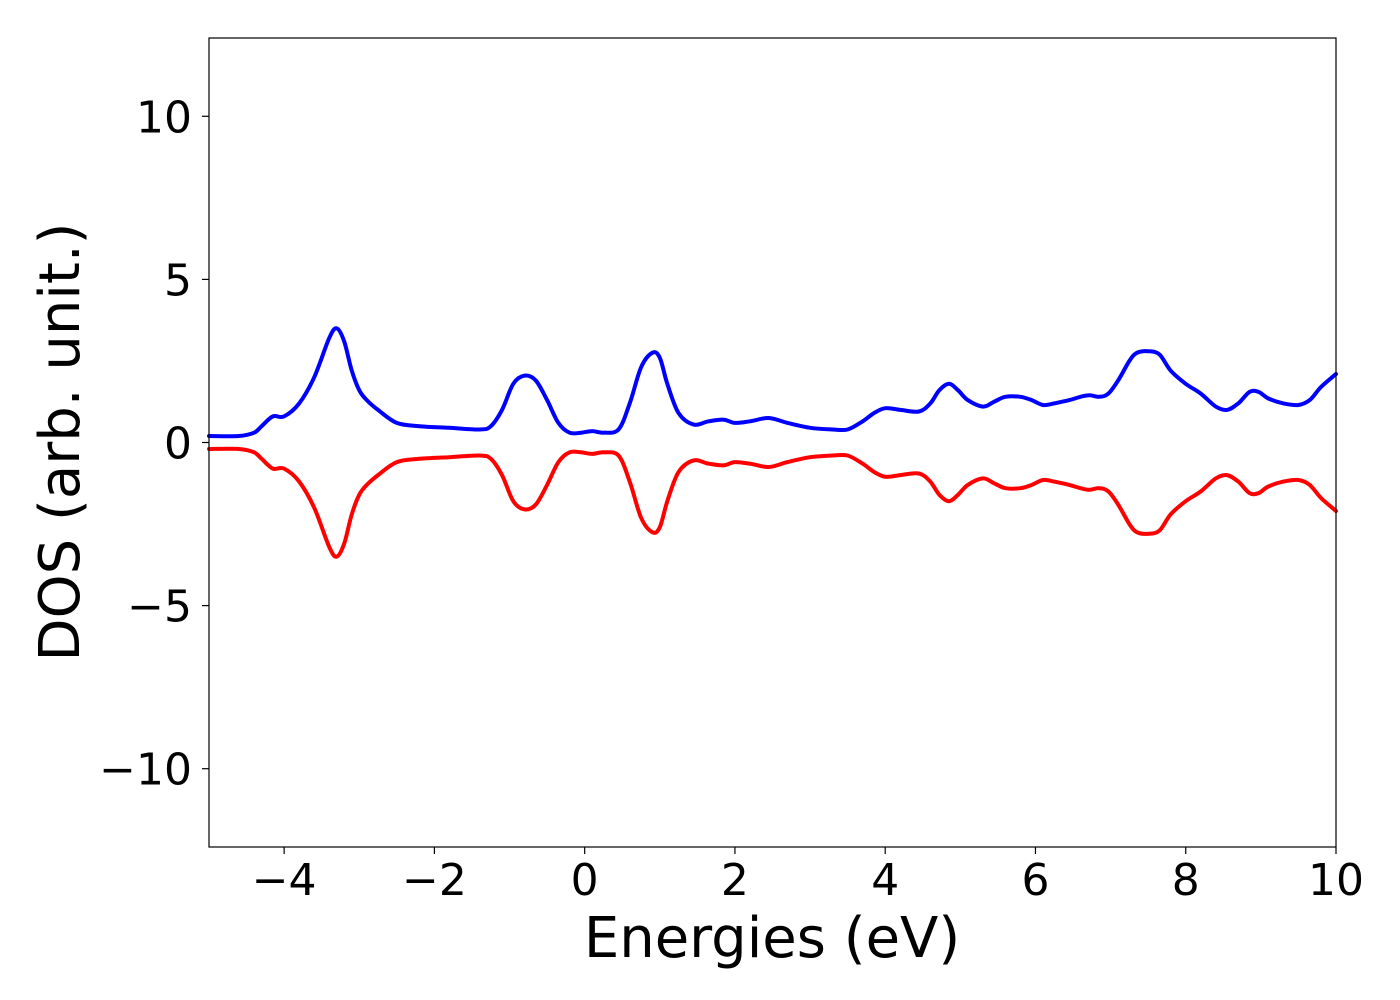 The image size is (1400, 1000). What do you see at coordinates (159, 607) in the screenshot?
I see `y-tick-label: −5` at bounding box center [159, 607].